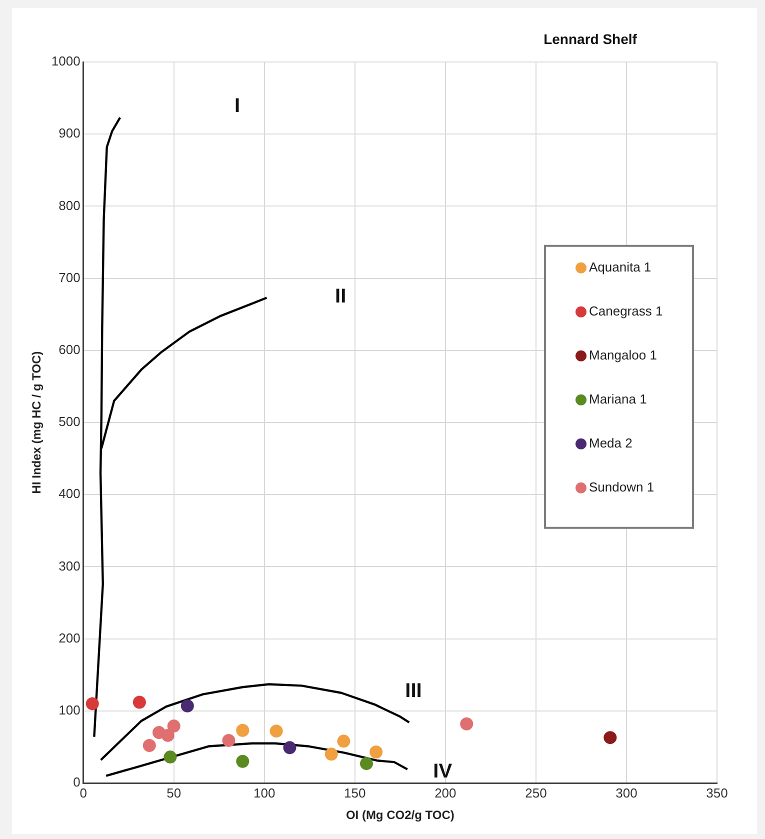  What do you see at coordinates (69, 277) in the screenshot?
I see `y-tick-label: 700` at bounding box center [69, 277].